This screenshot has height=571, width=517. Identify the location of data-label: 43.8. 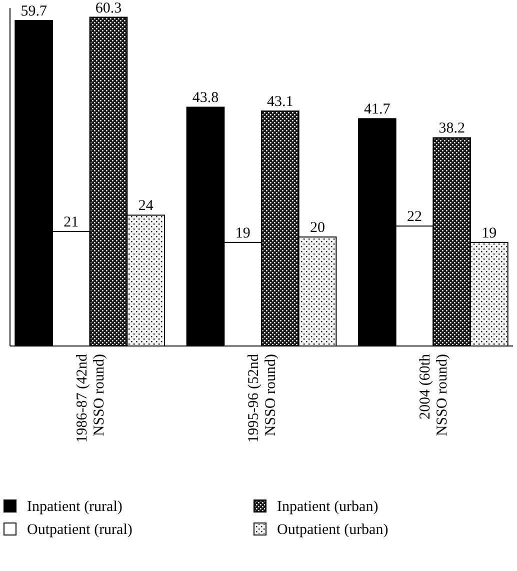
(205, 98).